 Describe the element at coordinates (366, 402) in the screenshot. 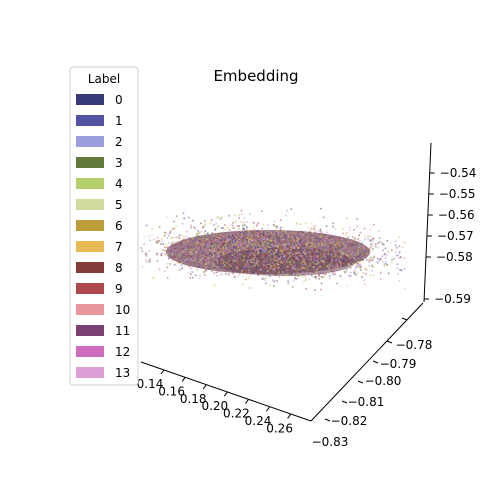

I see `y-tick-label: −0.81` at that location.